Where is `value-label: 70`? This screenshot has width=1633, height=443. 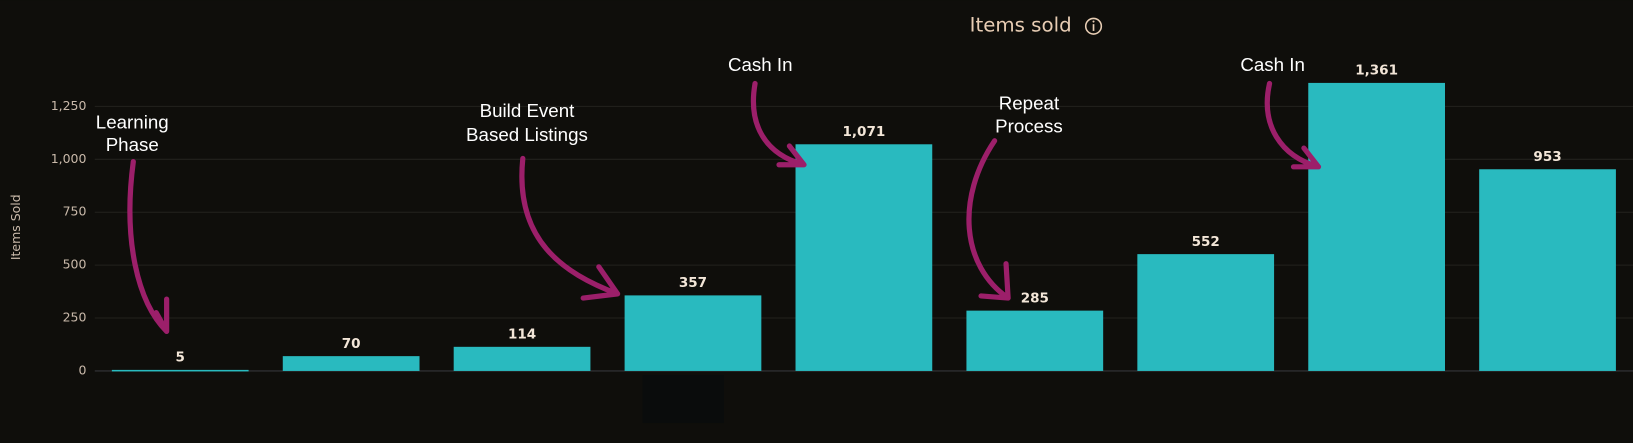 value-label: 70 is located at coordinates (351, 344).